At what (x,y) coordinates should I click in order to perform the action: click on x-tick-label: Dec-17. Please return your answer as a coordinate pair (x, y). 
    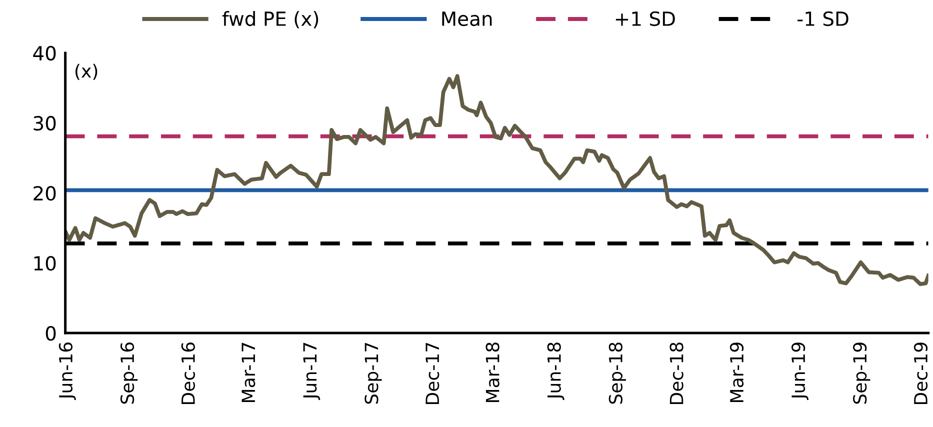
    Looking at the image, I should click on (433, 373).